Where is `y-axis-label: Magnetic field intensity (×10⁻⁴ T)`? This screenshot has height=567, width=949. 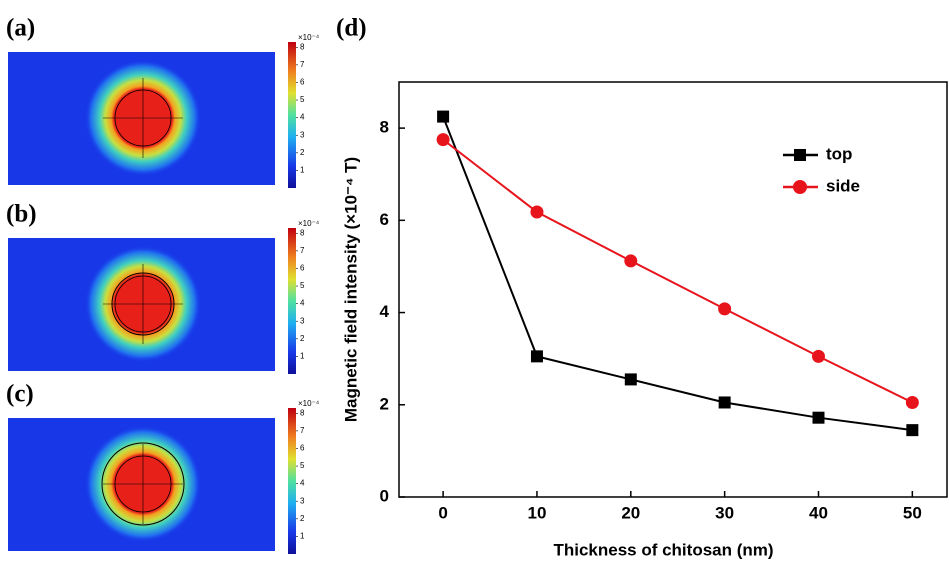
y-axis-label: Magnetic field intensity (×10⁻⁴ T) is located at coordinates (350, 289).